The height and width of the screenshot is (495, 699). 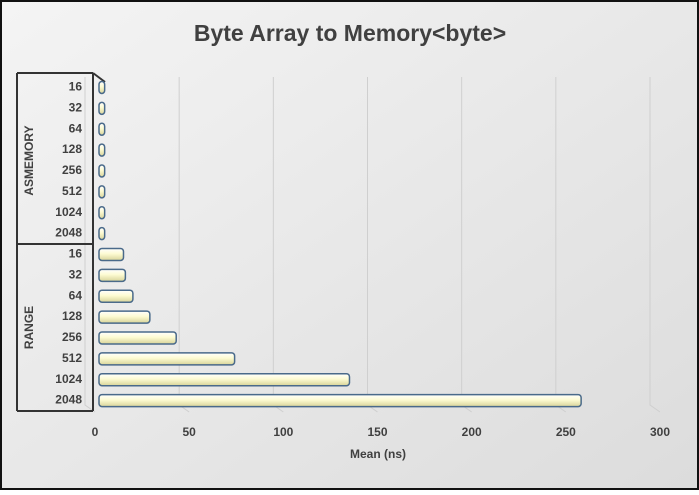 I want to click on x-tick-label: 50, so click(x=189, y=432).